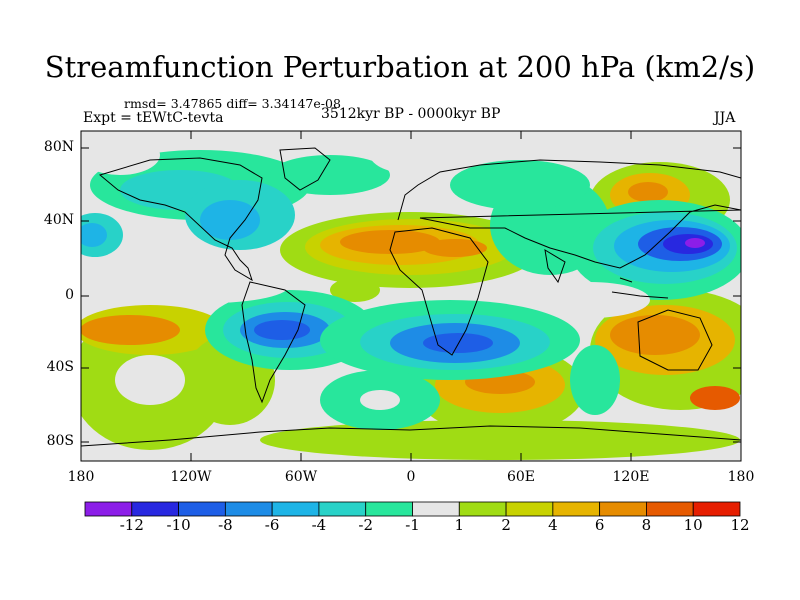 The height and width of the screenshot is (600, 800). What do you see at coordinates (640, 288) in the screenshot?
I see `coastline-maritime` at bounding box center [640, 288].